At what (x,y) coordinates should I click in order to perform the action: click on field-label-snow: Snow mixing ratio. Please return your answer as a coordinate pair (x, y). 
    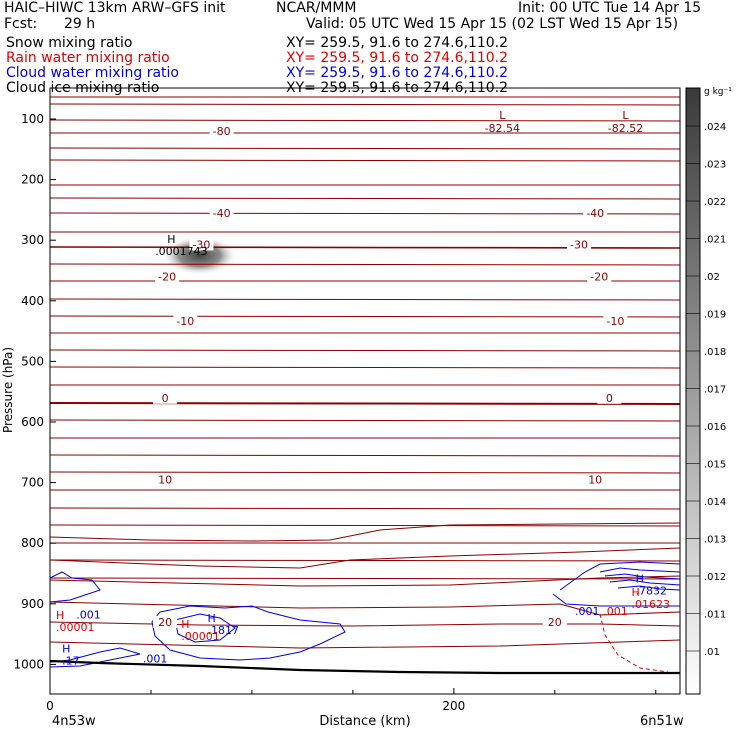
    Looking at the image, I should click on (69, 43).